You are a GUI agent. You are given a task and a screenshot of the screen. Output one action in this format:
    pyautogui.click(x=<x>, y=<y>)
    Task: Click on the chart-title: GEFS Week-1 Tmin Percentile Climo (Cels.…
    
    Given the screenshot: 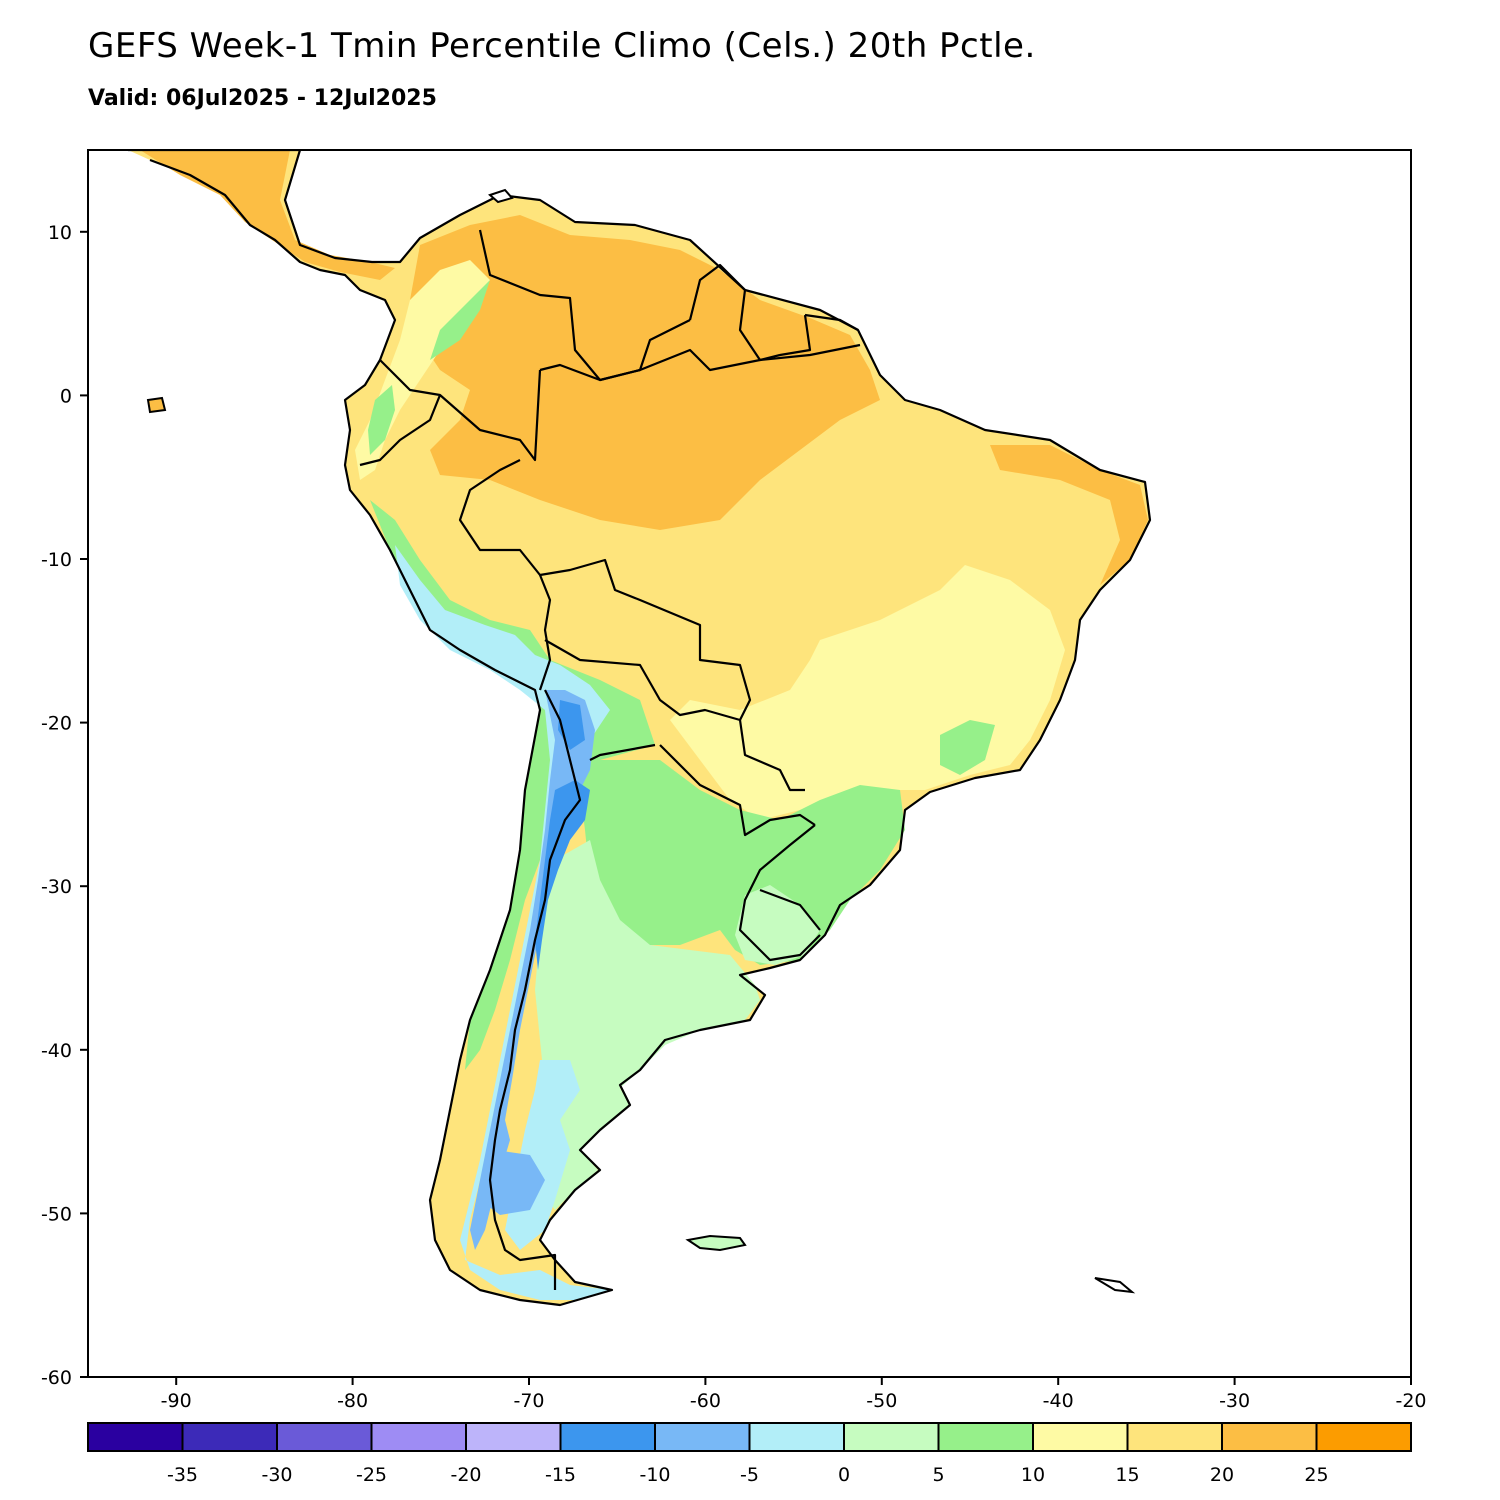 What is the action you would take?
    pyautogui.click(x=562, y=46)
    